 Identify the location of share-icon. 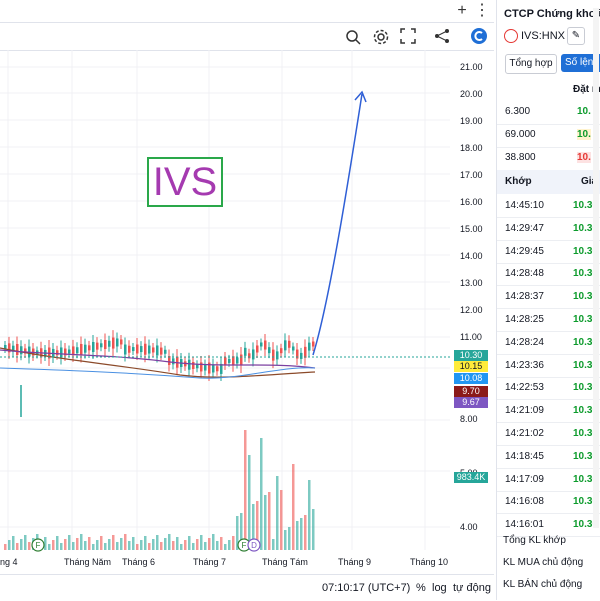
(442, 36).